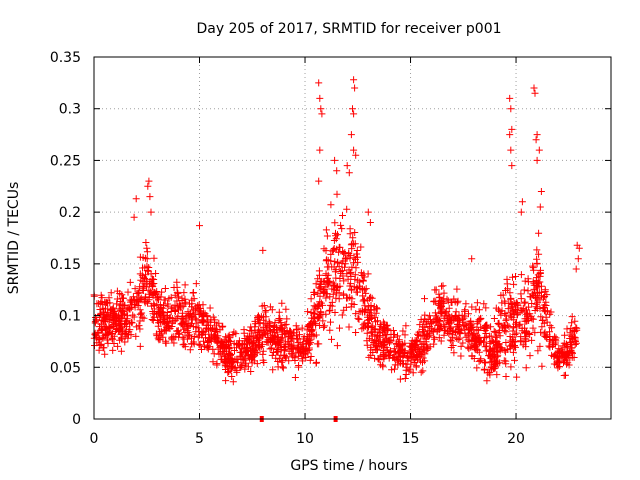 This screenshot has height=480, width=640. What do you see at coordinates (94, 439) in the screenshot?
I see `x-tick-label: 0` at bounding box center [94, 439].